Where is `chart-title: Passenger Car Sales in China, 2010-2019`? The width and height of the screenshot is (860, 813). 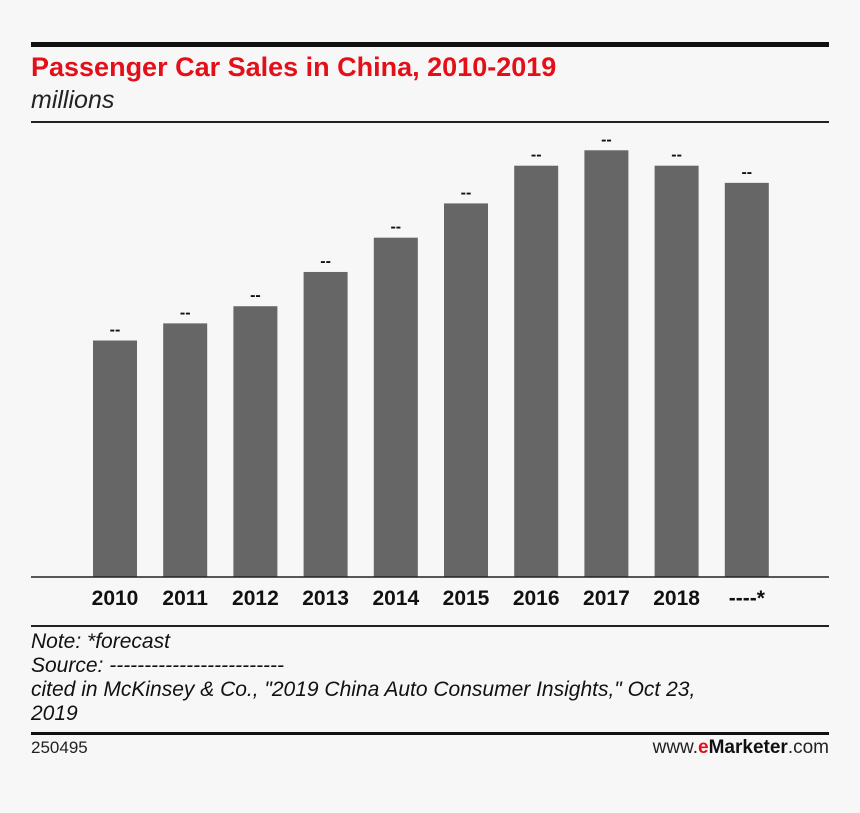 chart-title: Passenger Car Sales in China, 2010-2019 is located at coordinates (294, 67).